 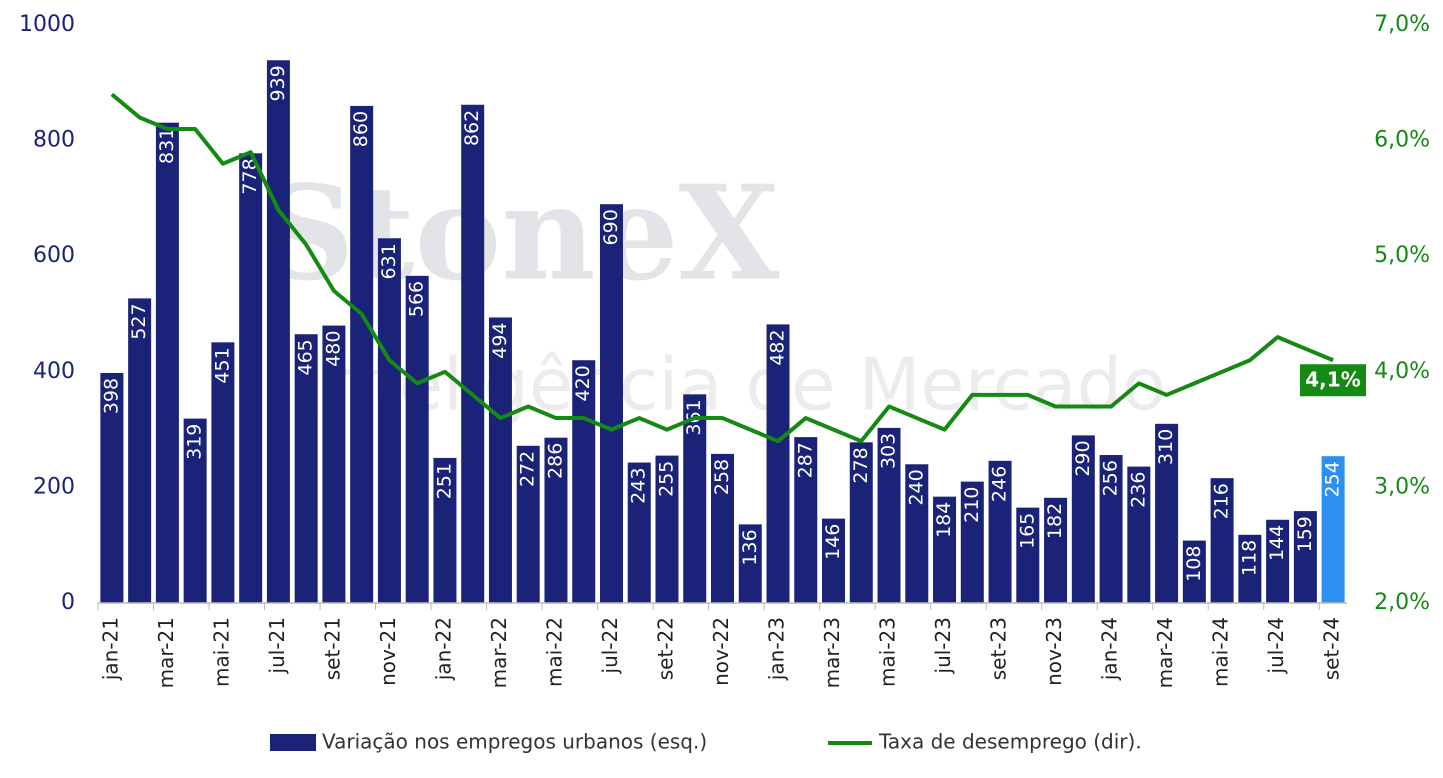 What do you see at coordinates (222, 365) in the screenshot?
I see `bar-value-label: 451` at bounding box center [222, 365].